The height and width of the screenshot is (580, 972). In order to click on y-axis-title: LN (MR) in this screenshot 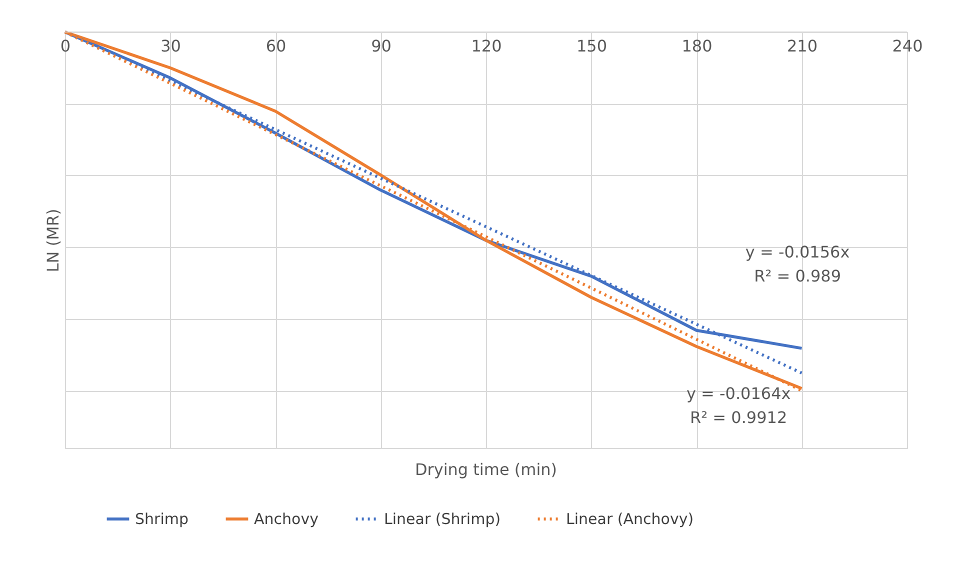, I will do `click(53, 240)`.